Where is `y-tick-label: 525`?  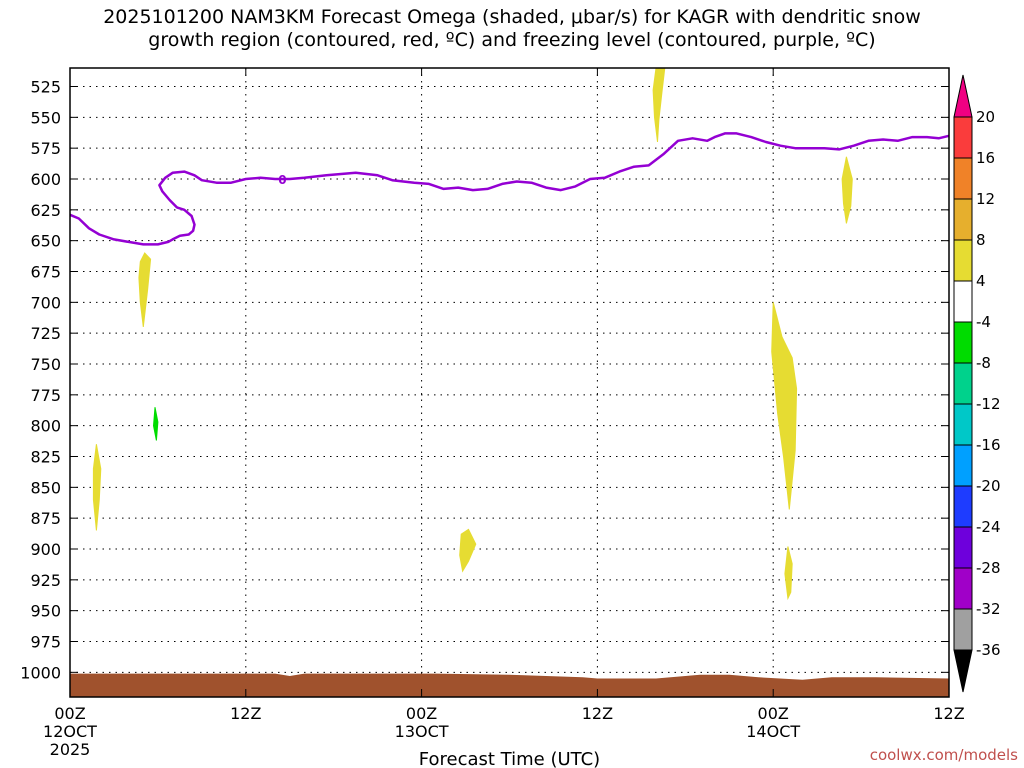 y-tick-label: 525 is located at coordinates (45, 87).